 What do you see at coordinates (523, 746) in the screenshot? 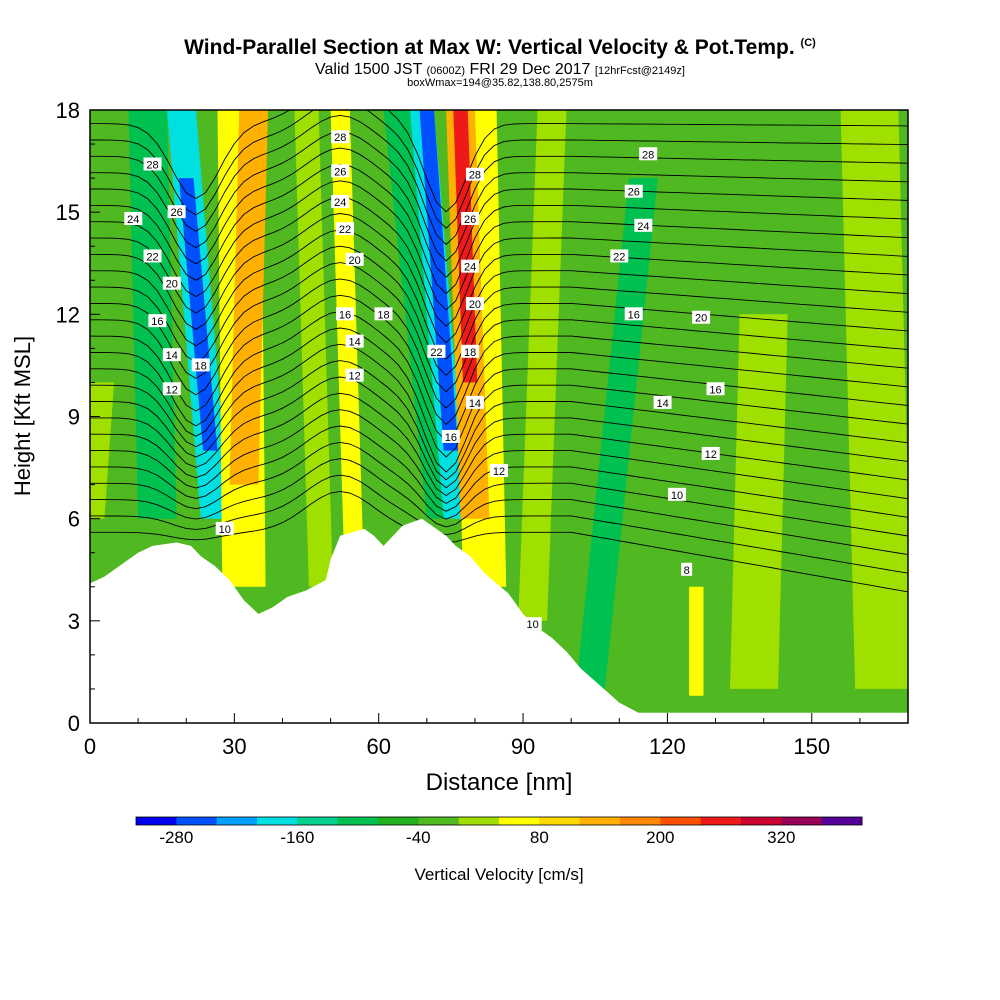
I see `x-tick-label: 90` at bounding box center [523, 746].